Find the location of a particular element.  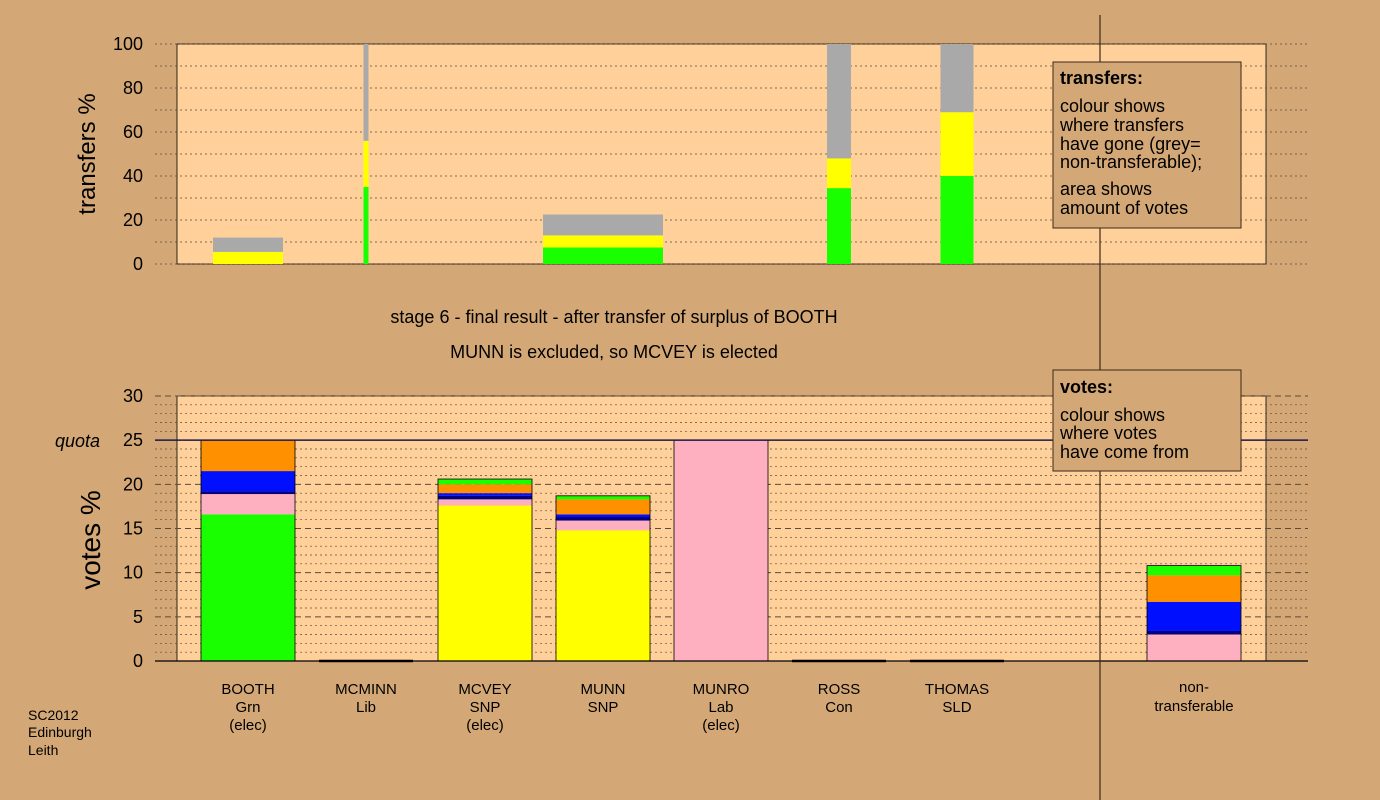

vote-segment-munn-green is located at coordinates (603, 497).